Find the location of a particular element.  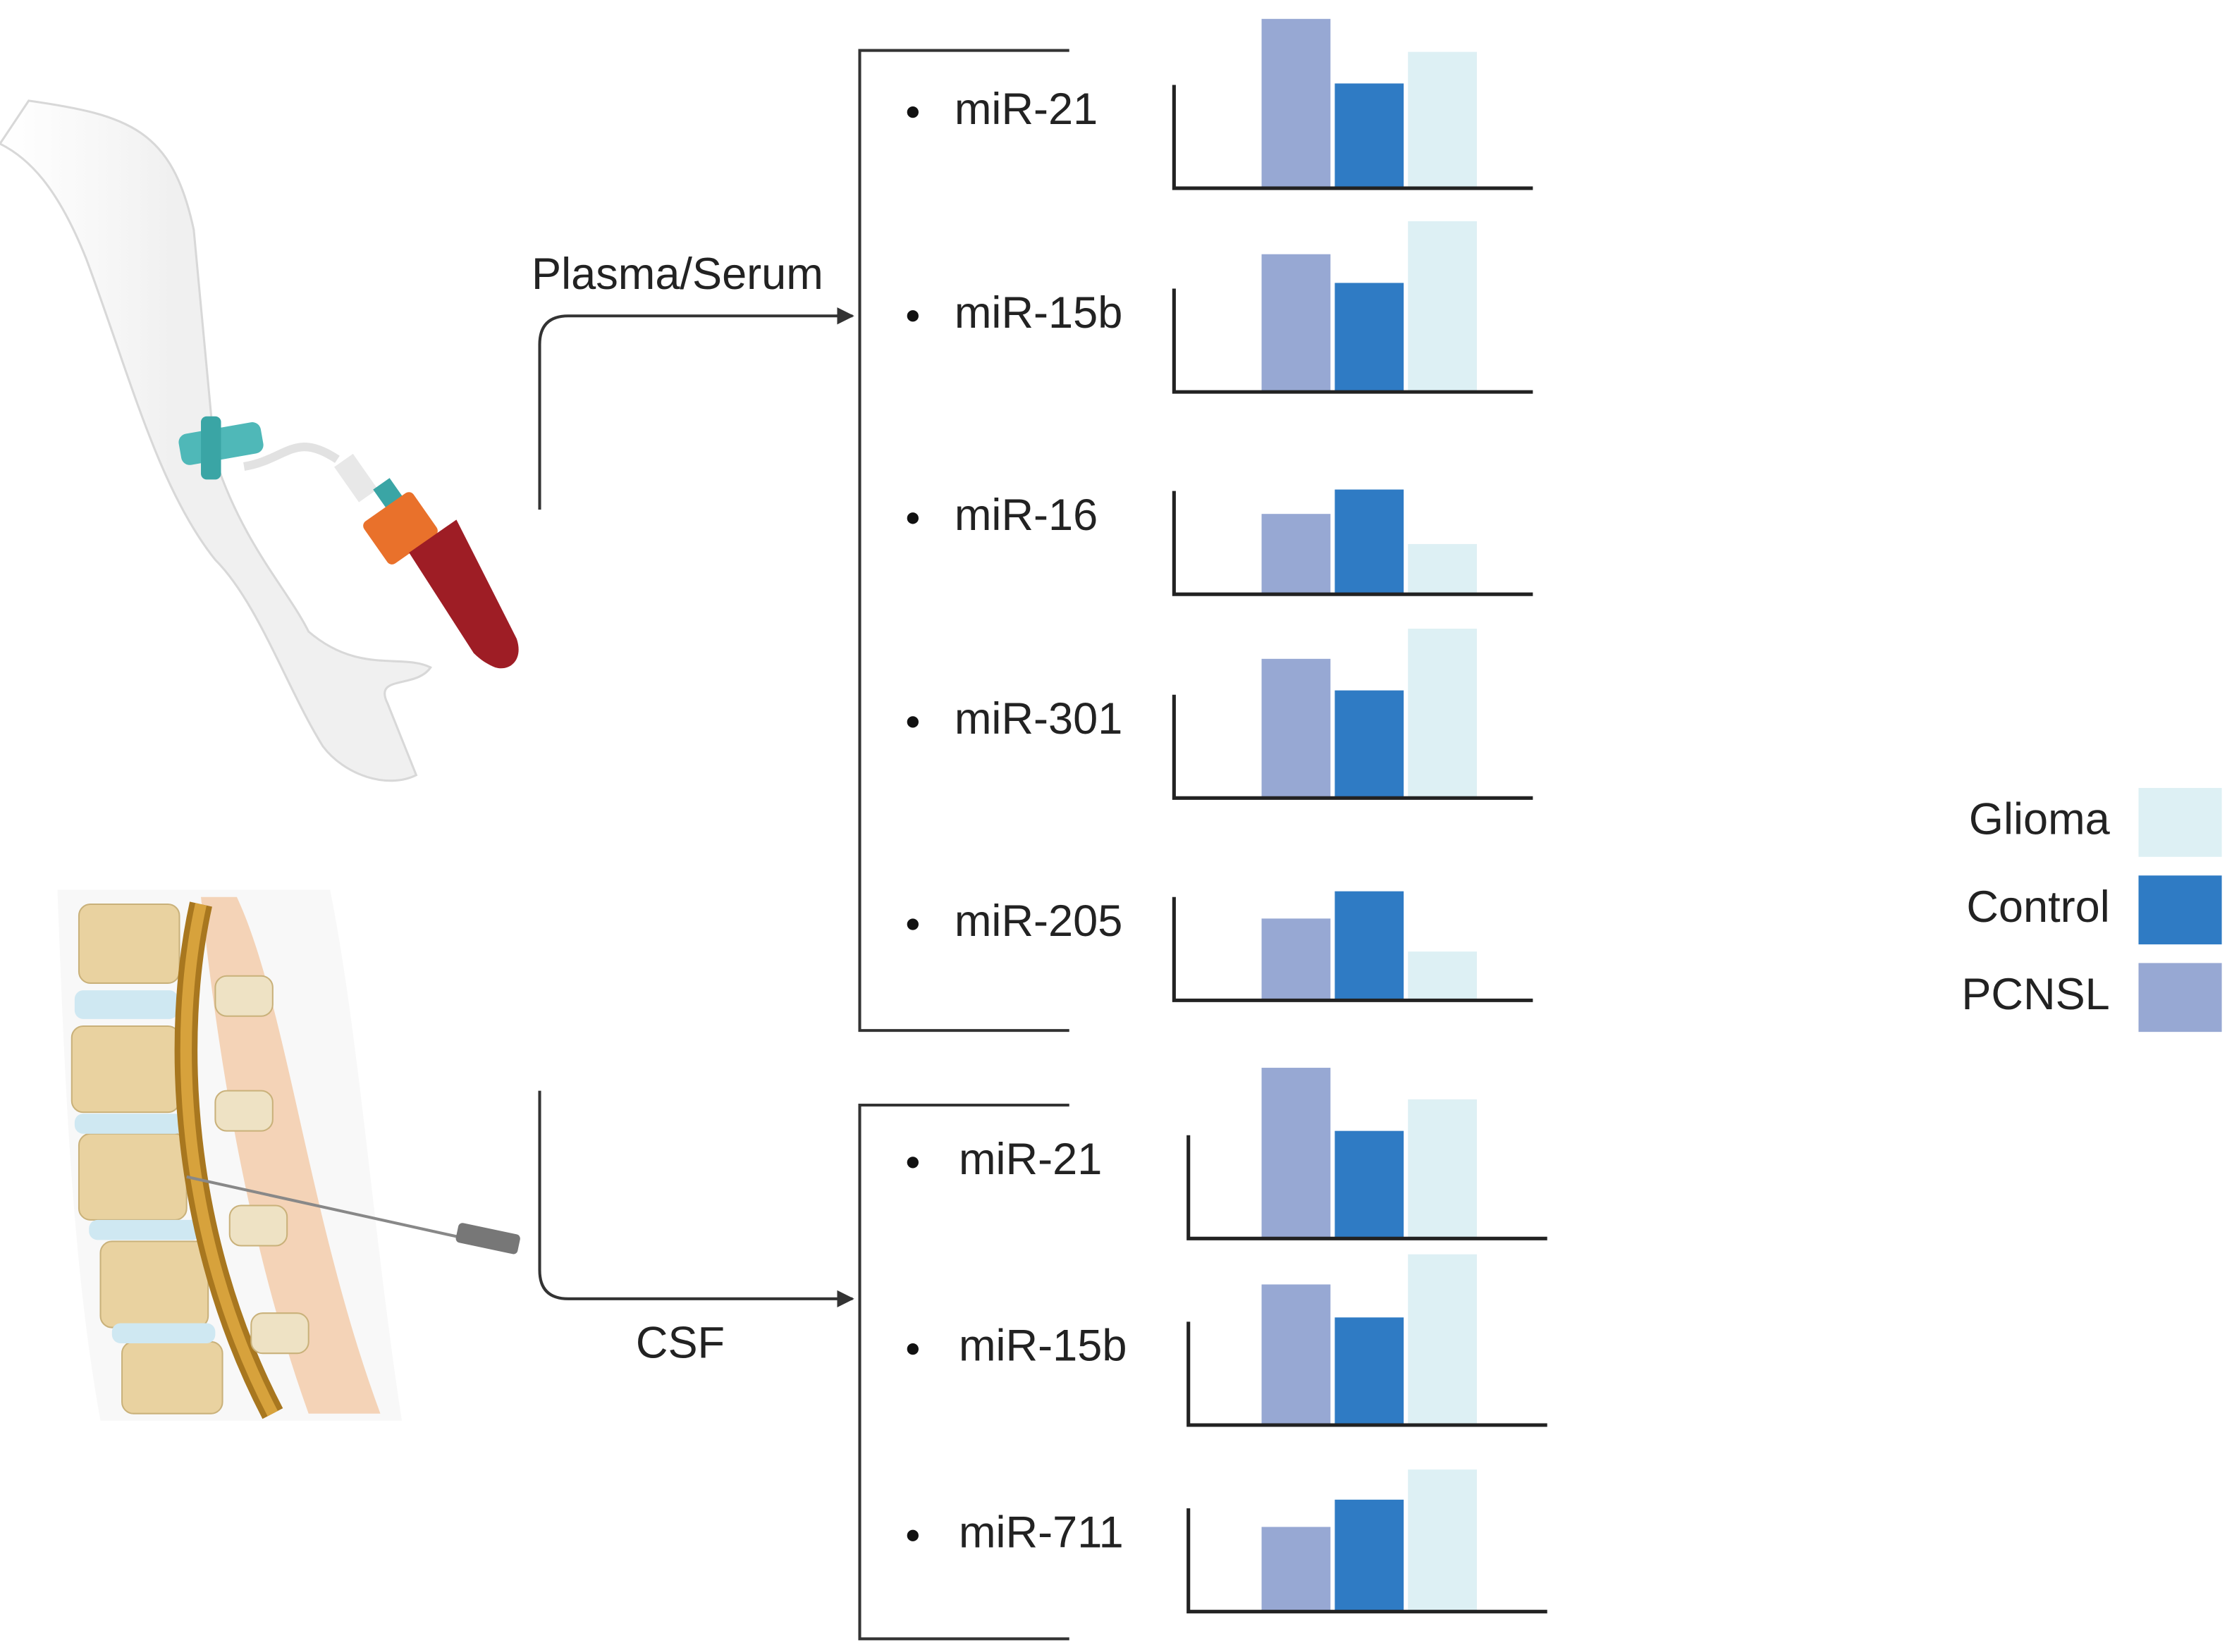

plasma-arrow is located at coordinates (696, 408).